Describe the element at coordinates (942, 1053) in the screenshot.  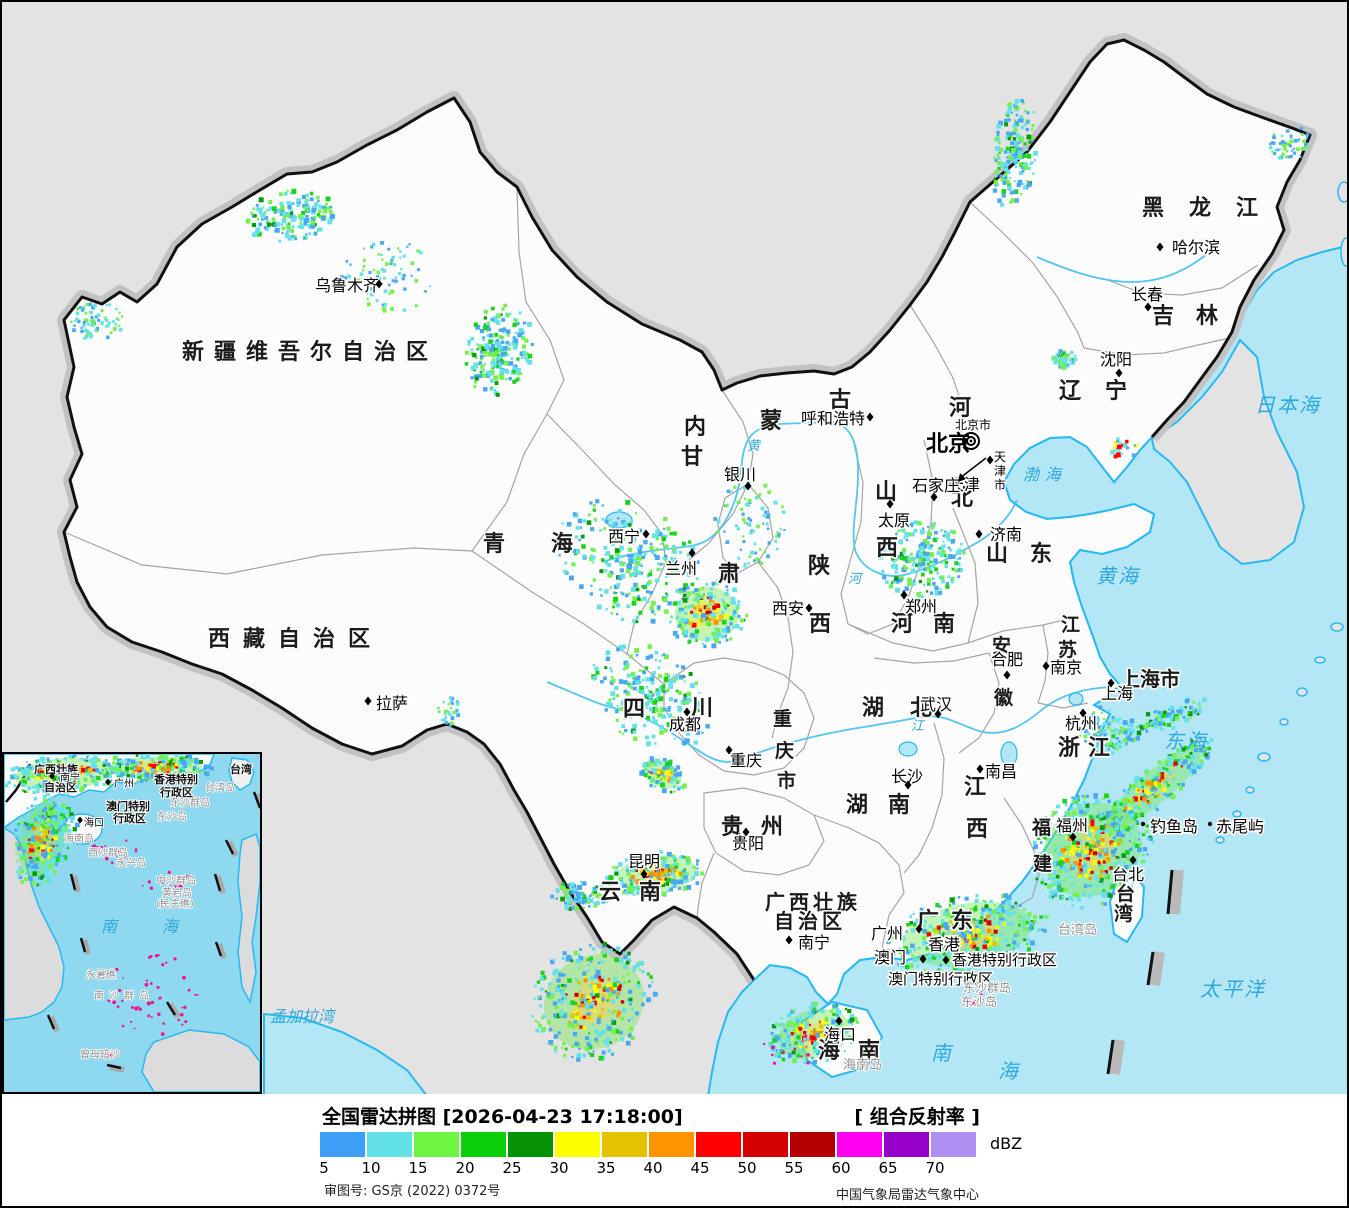
I see `map-label: 南` at that location.